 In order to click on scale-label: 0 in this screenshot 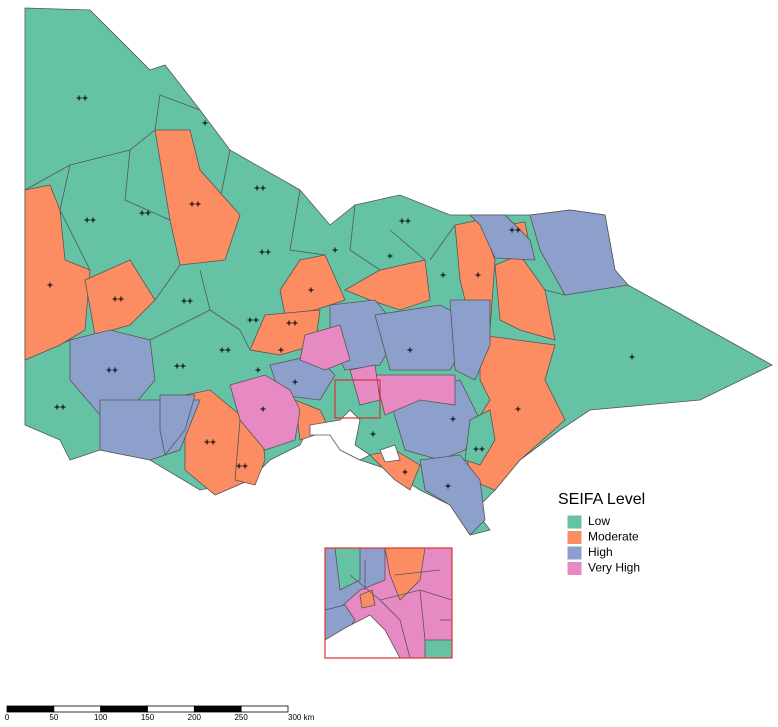, I will do `click(7, 717)`.